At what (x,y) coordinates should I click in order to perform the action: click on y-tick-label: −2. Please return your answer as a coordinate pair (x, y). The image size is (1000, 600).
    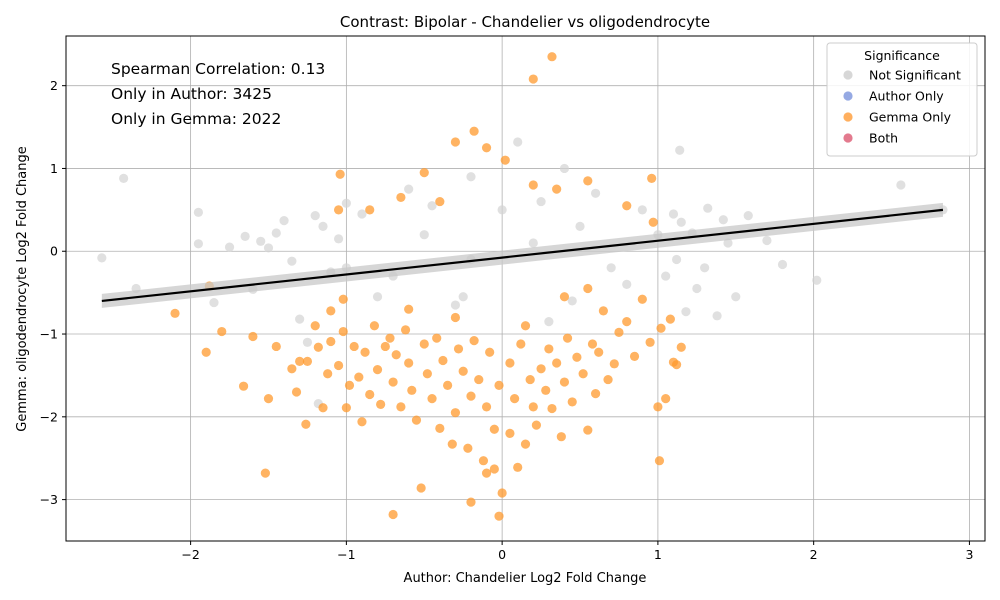
    Looking at the image, I should click on (49, 416).